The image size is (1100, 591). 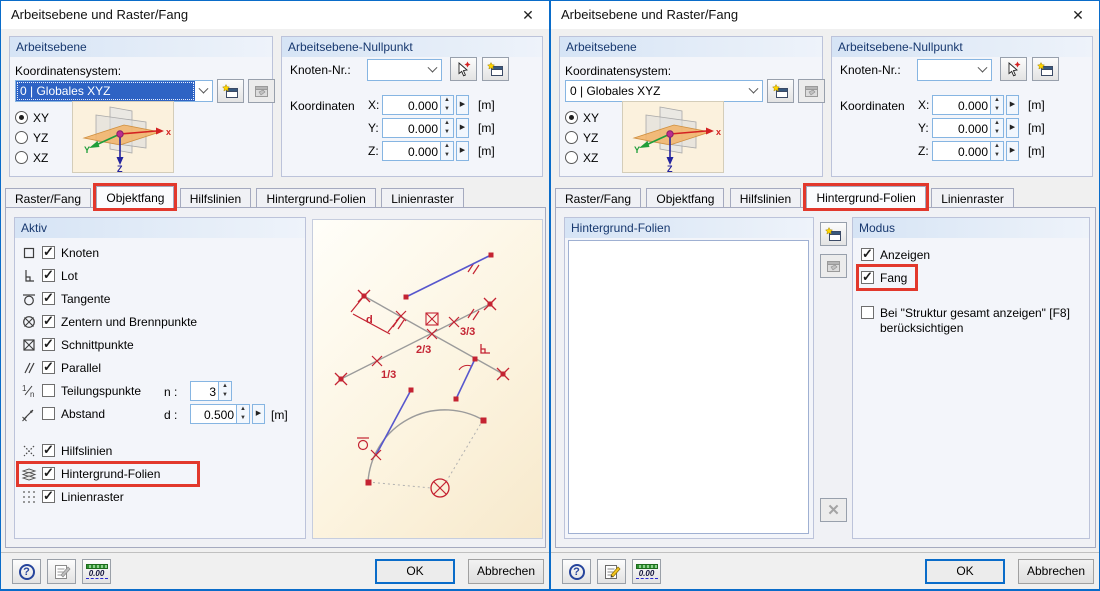 I want to click on d-param-expand-button: ▶, so click(x=258, y=414).